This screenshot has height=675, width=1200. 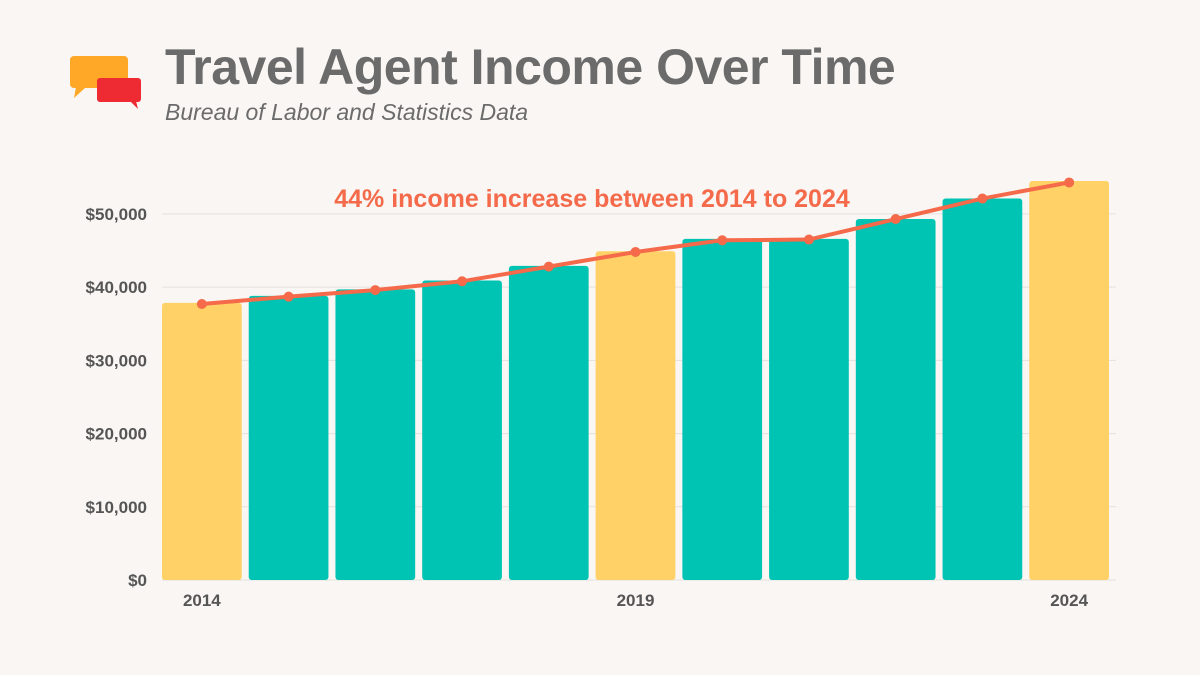 What do you see at coordinates (636, 600) in the screenshot?
I see `x-tick-label: 2019` at bounding box center [636, 600].